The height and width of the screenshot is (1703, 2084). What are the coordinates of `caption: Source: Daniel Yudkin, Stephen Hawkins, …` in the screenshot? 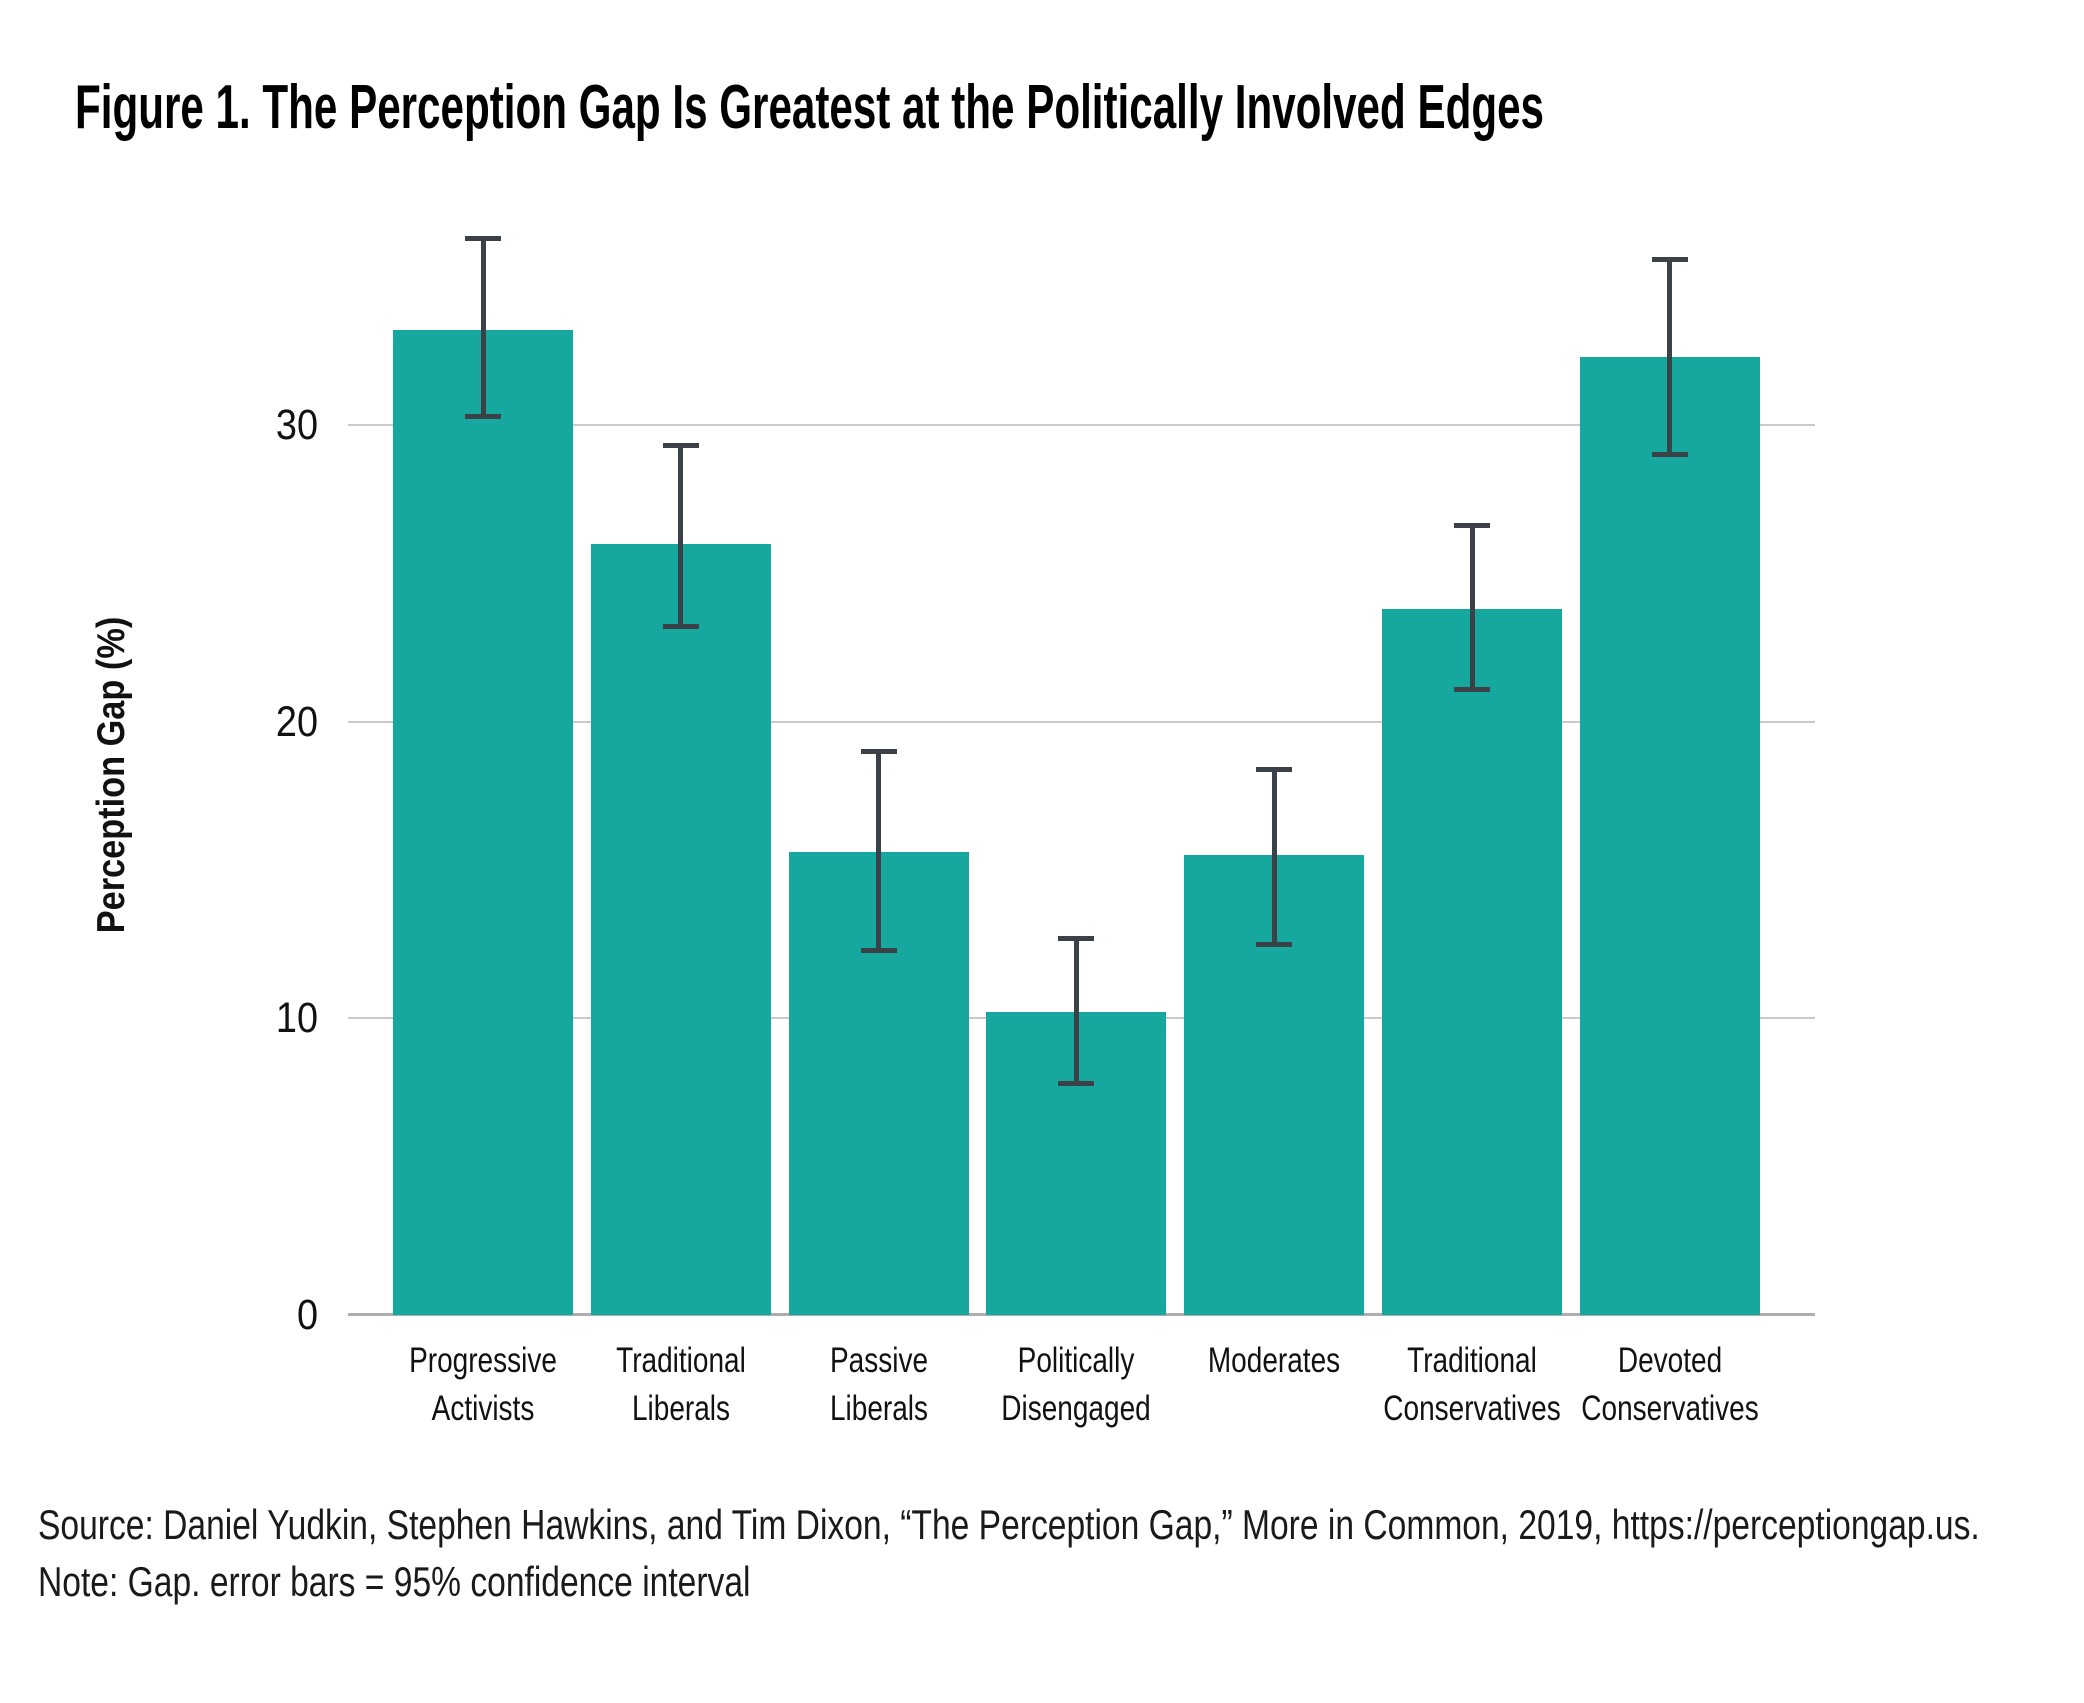 It's located at (1061, 1553).